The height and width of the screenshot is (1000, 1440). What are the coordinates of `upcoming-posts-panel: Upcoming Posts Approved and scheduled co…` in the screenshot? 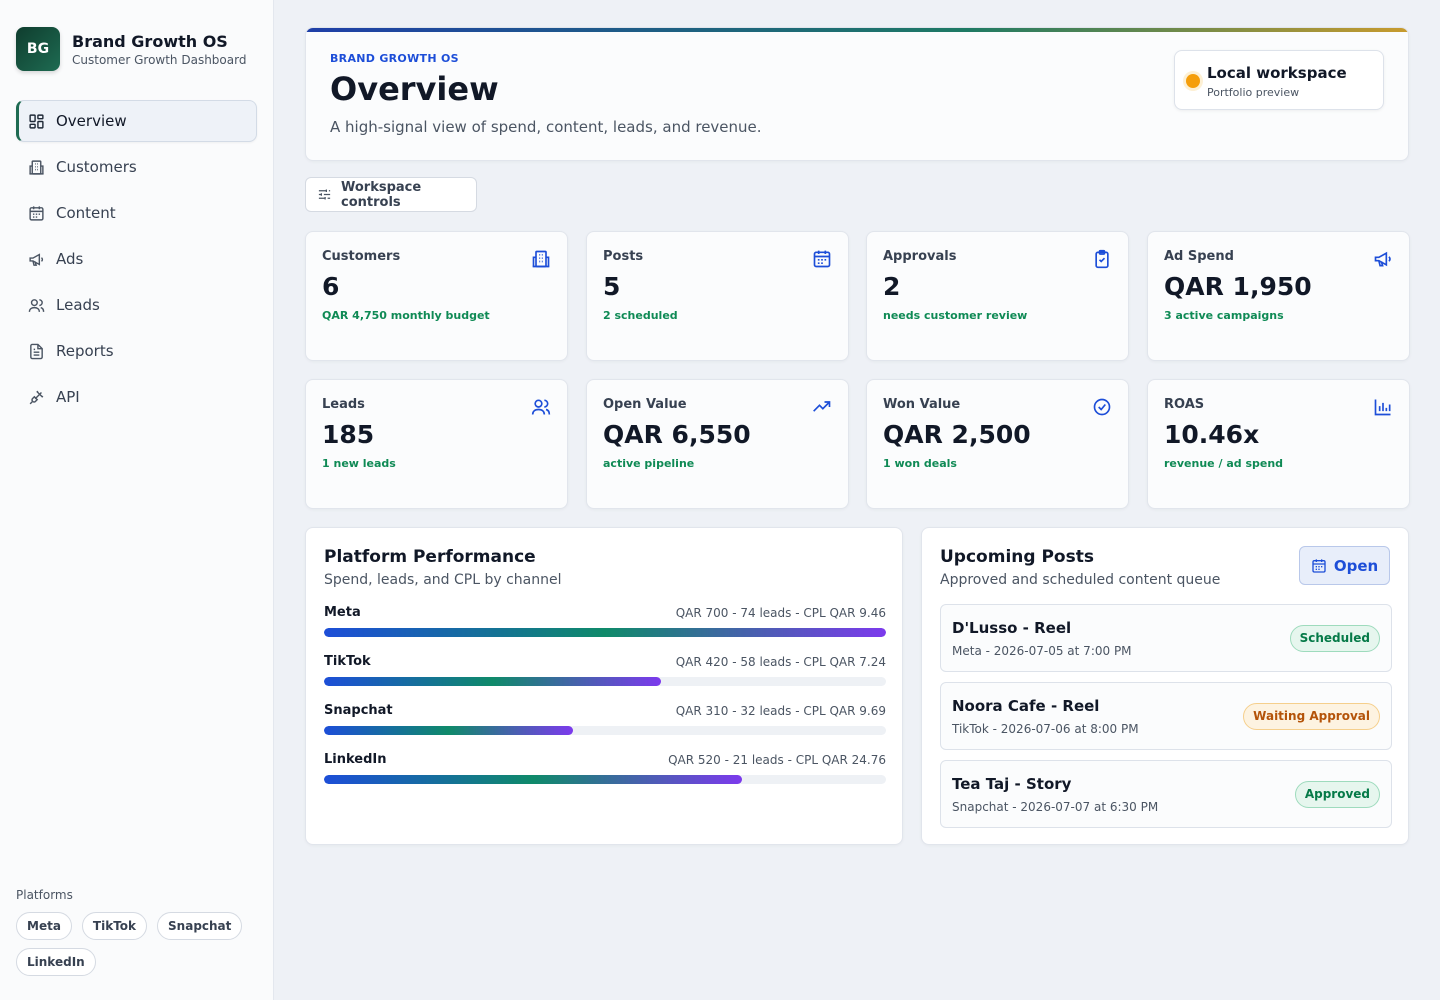 It's located at (1165, 686).